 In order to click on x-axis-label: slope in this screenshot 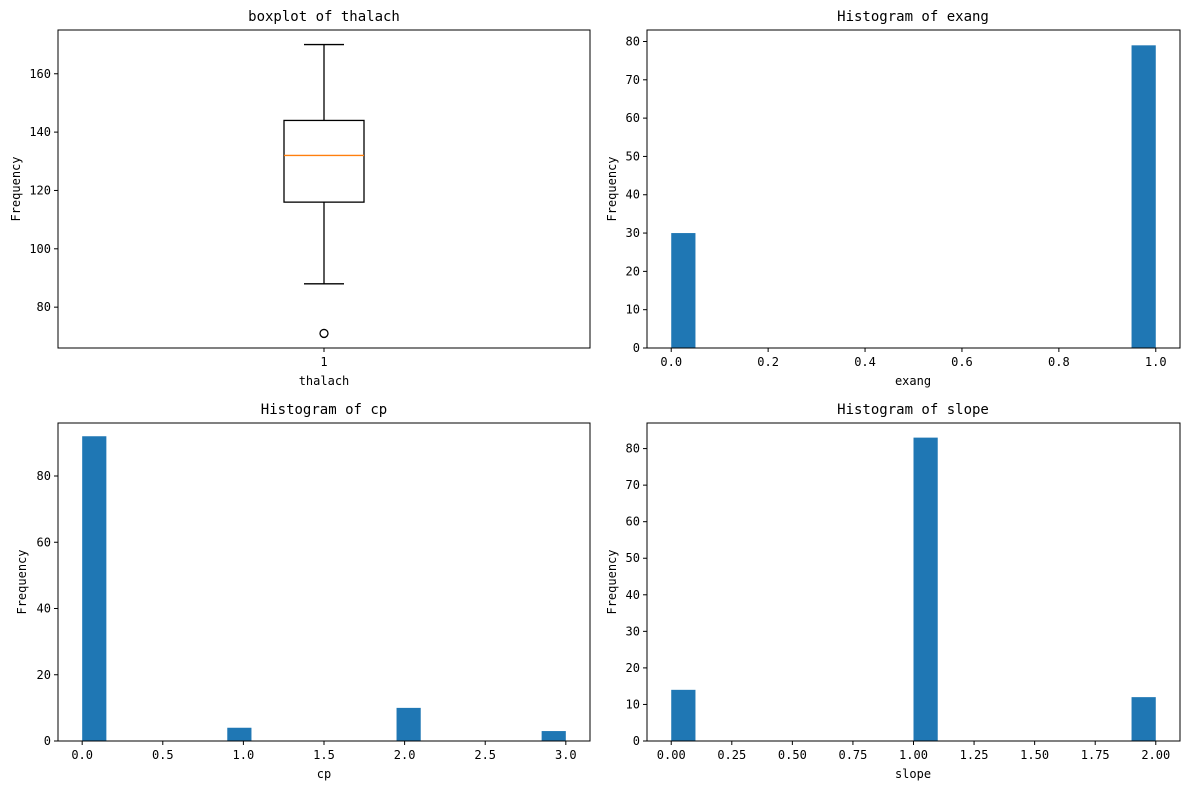, I will do `click(913, 774)`.